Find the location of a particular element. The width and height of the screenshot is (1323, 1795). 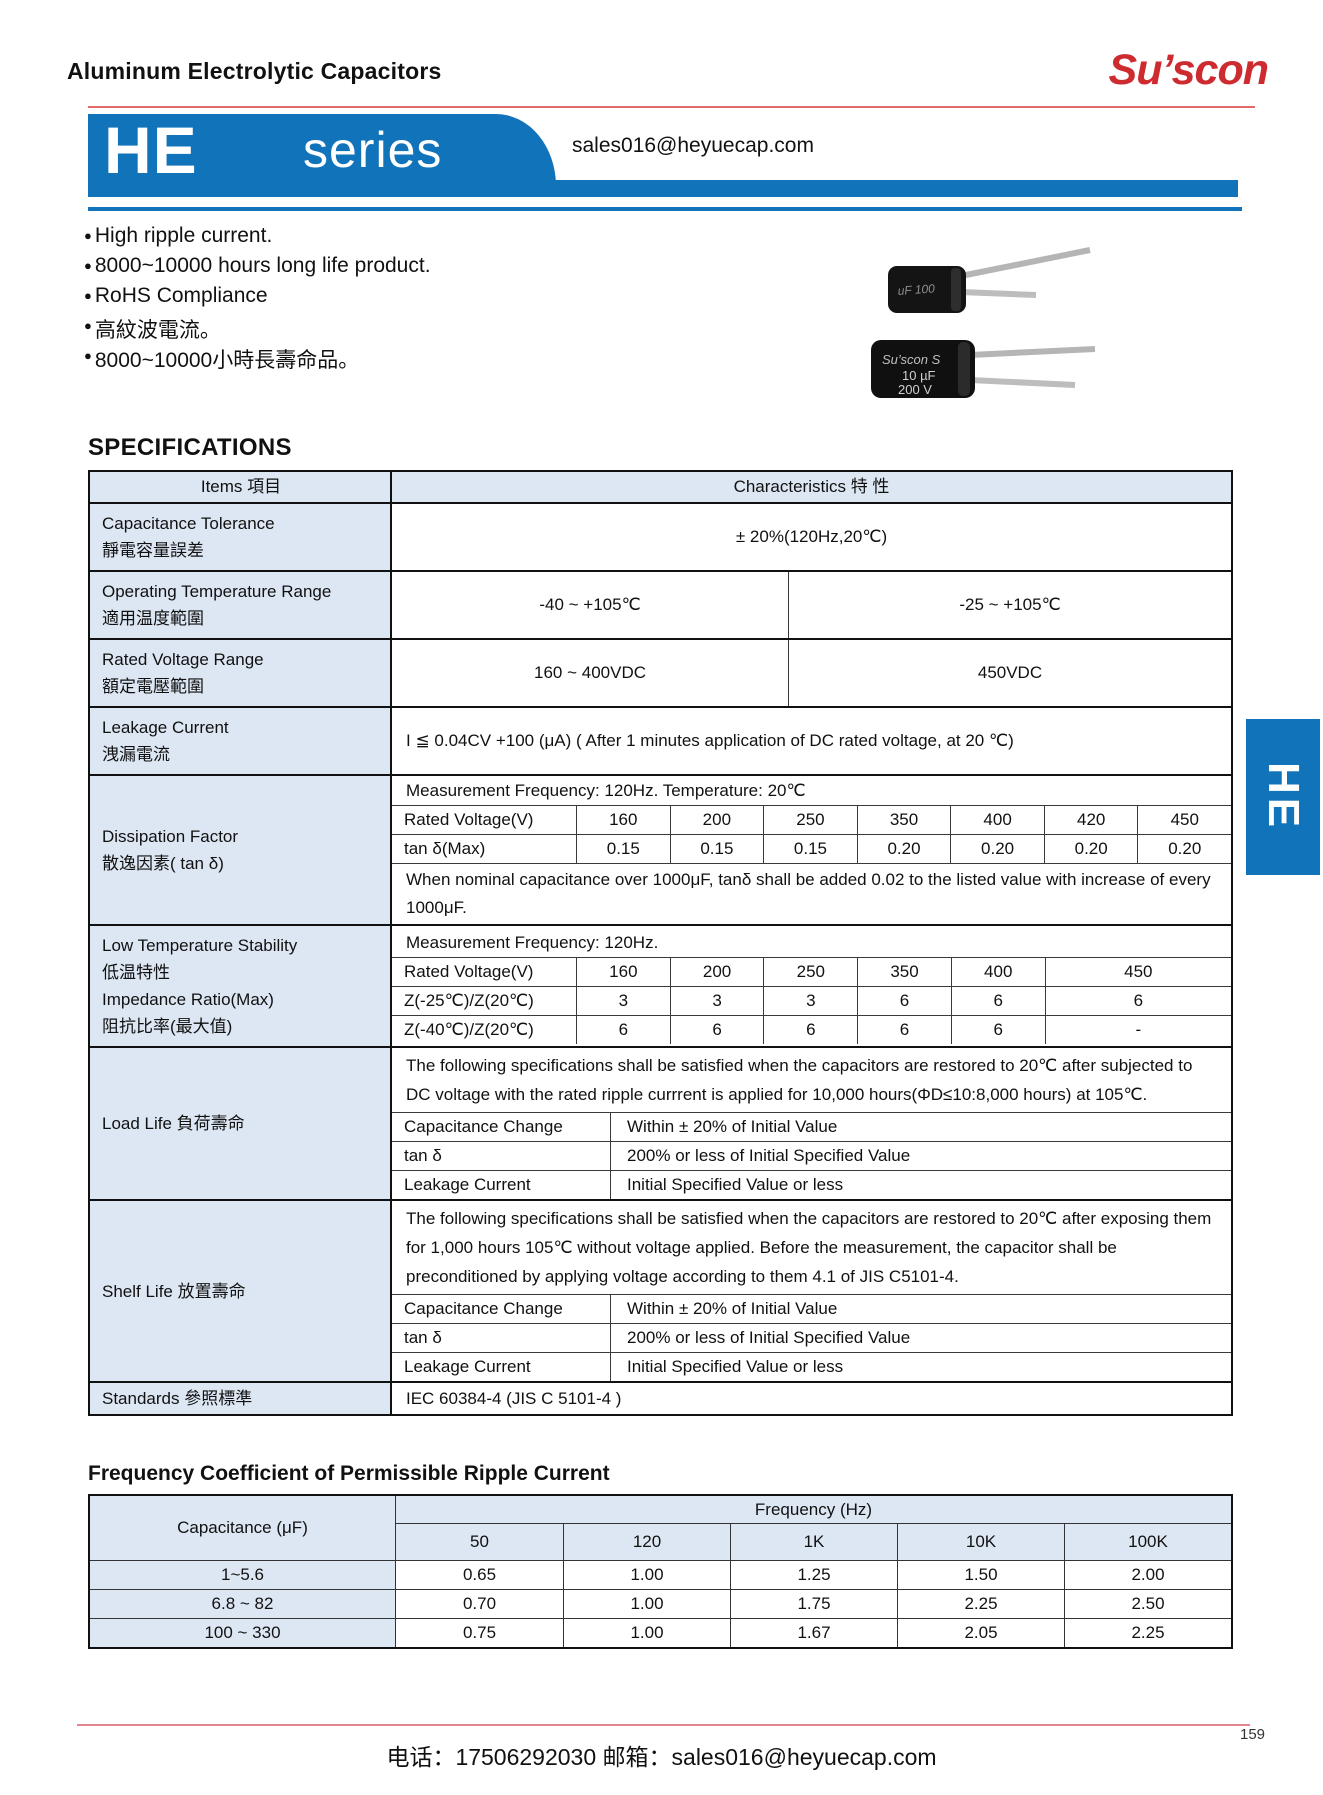

coefficient-cell: 0.70 is located at coordinates (479, 1603).